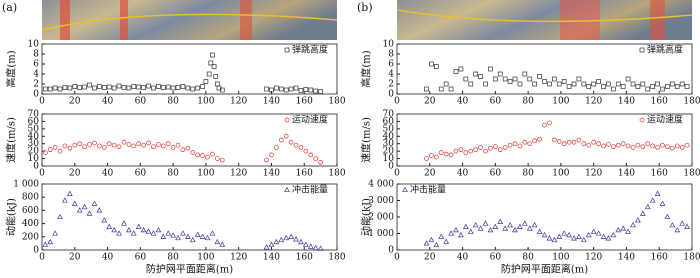  Describe the element at coordinates (642, 50) in the screenshot. I see `legend-marker` at that location.